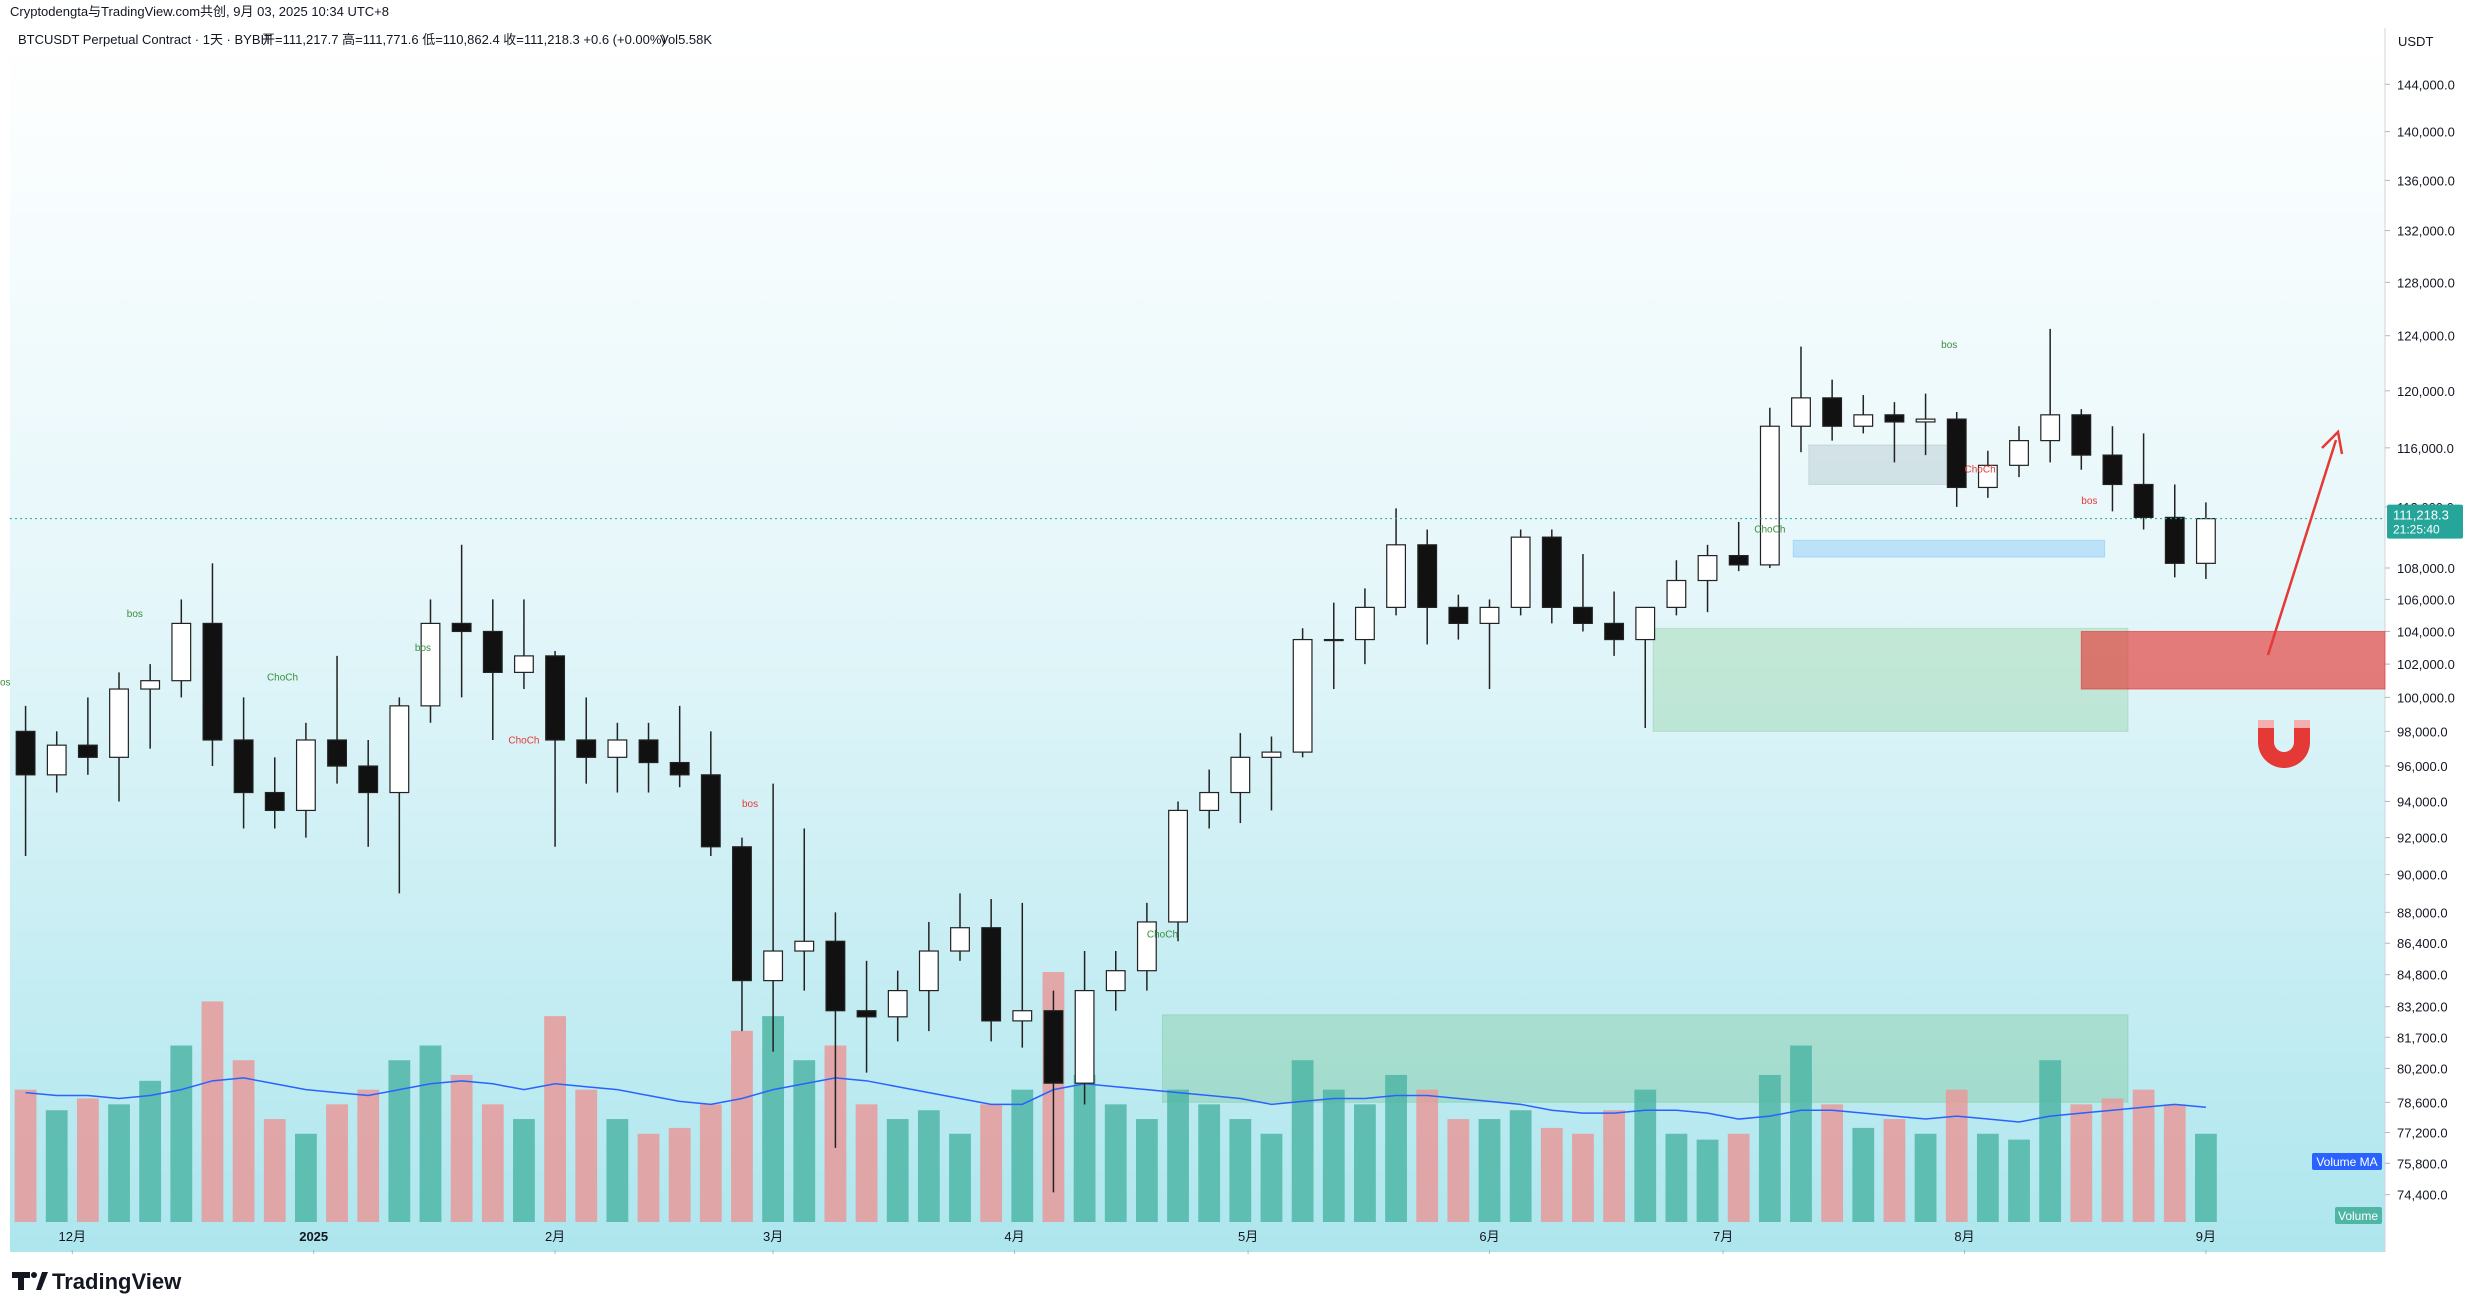 This screenshot has height=1311, width=2475. What do you see at coordinates (1723, 1236) in the screenshot?
I see `x-tick-label: 7月` at bounding box center [1723, 1236].